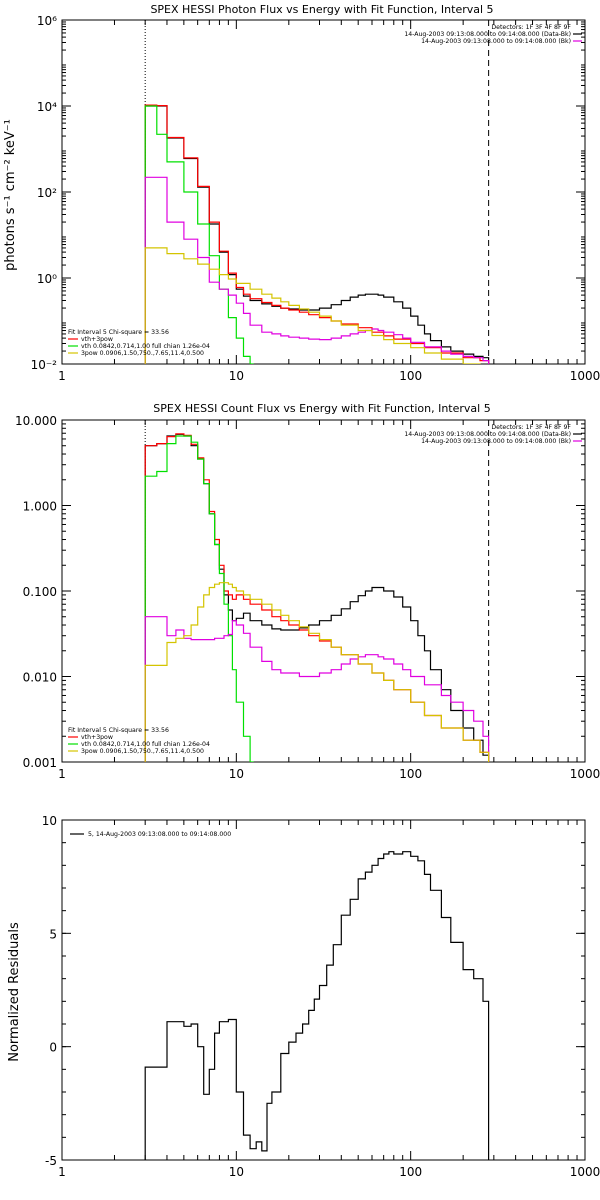  What do you see at coordinates (47, 193) in the screenshot?
I see `photon-ytick-label: 10²` at bounding box center [47, 193].